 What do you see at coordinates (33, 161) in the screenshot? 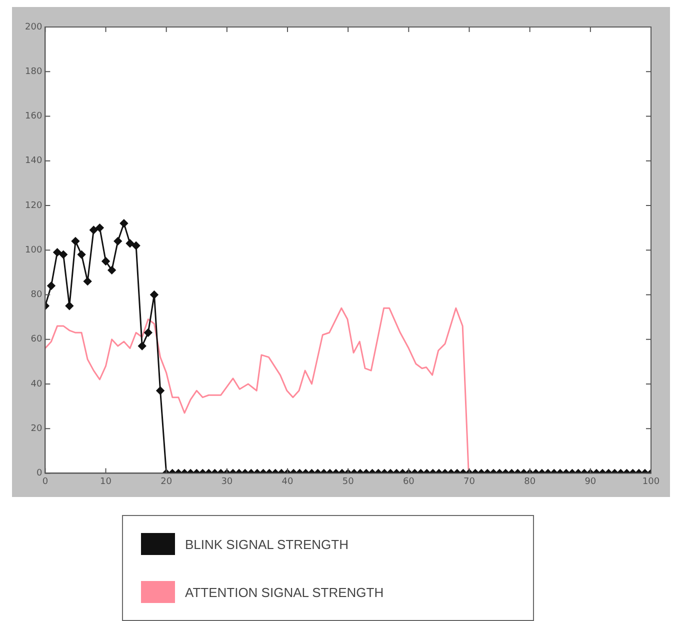
I see `y-tick-label: 140` at bounding box center [33, 161].